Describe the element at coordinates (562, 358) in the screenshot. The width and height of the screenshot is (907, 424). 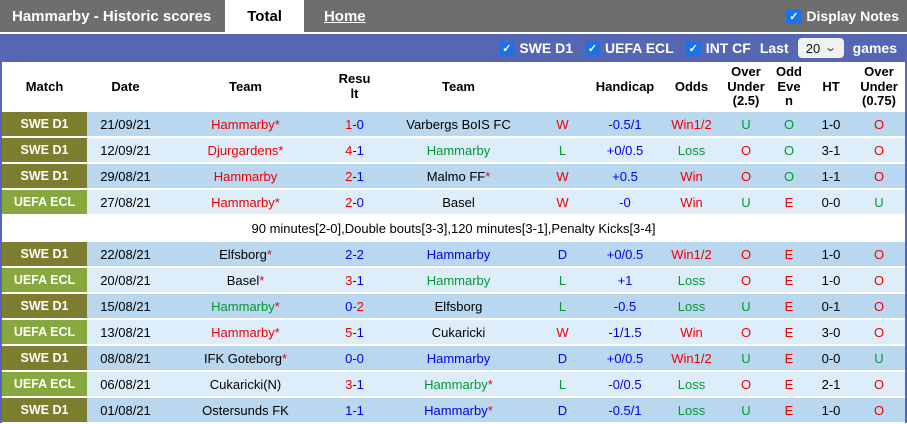
I see `result-letter-cell: D` at that location.